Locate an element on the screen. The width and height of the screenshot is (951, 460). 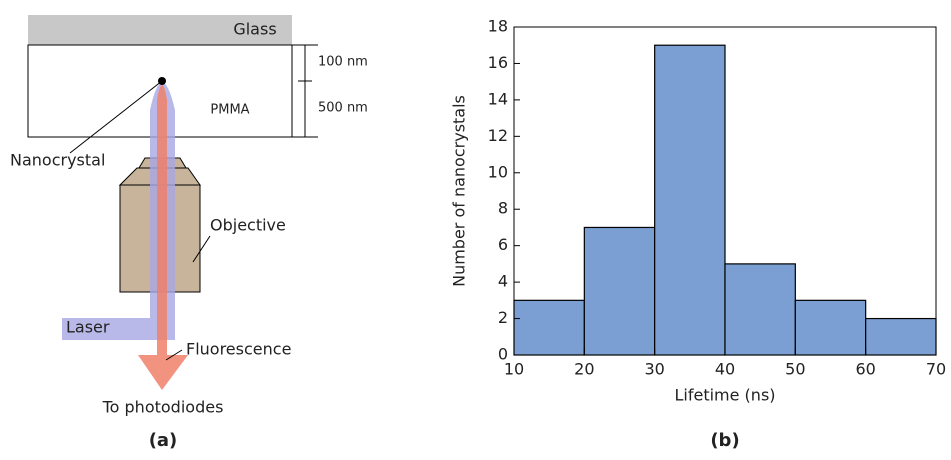
laser-label: Laser is located at coordinates (88, 327).